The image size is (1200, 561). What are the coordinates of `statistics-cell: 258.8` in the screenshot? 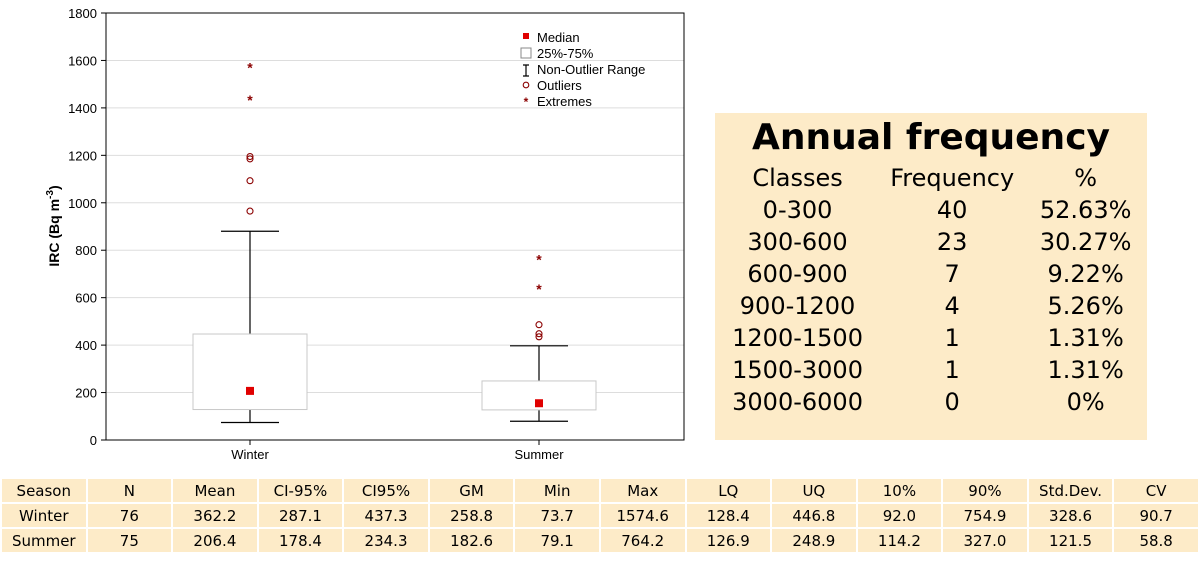 It's located at (471, 515).